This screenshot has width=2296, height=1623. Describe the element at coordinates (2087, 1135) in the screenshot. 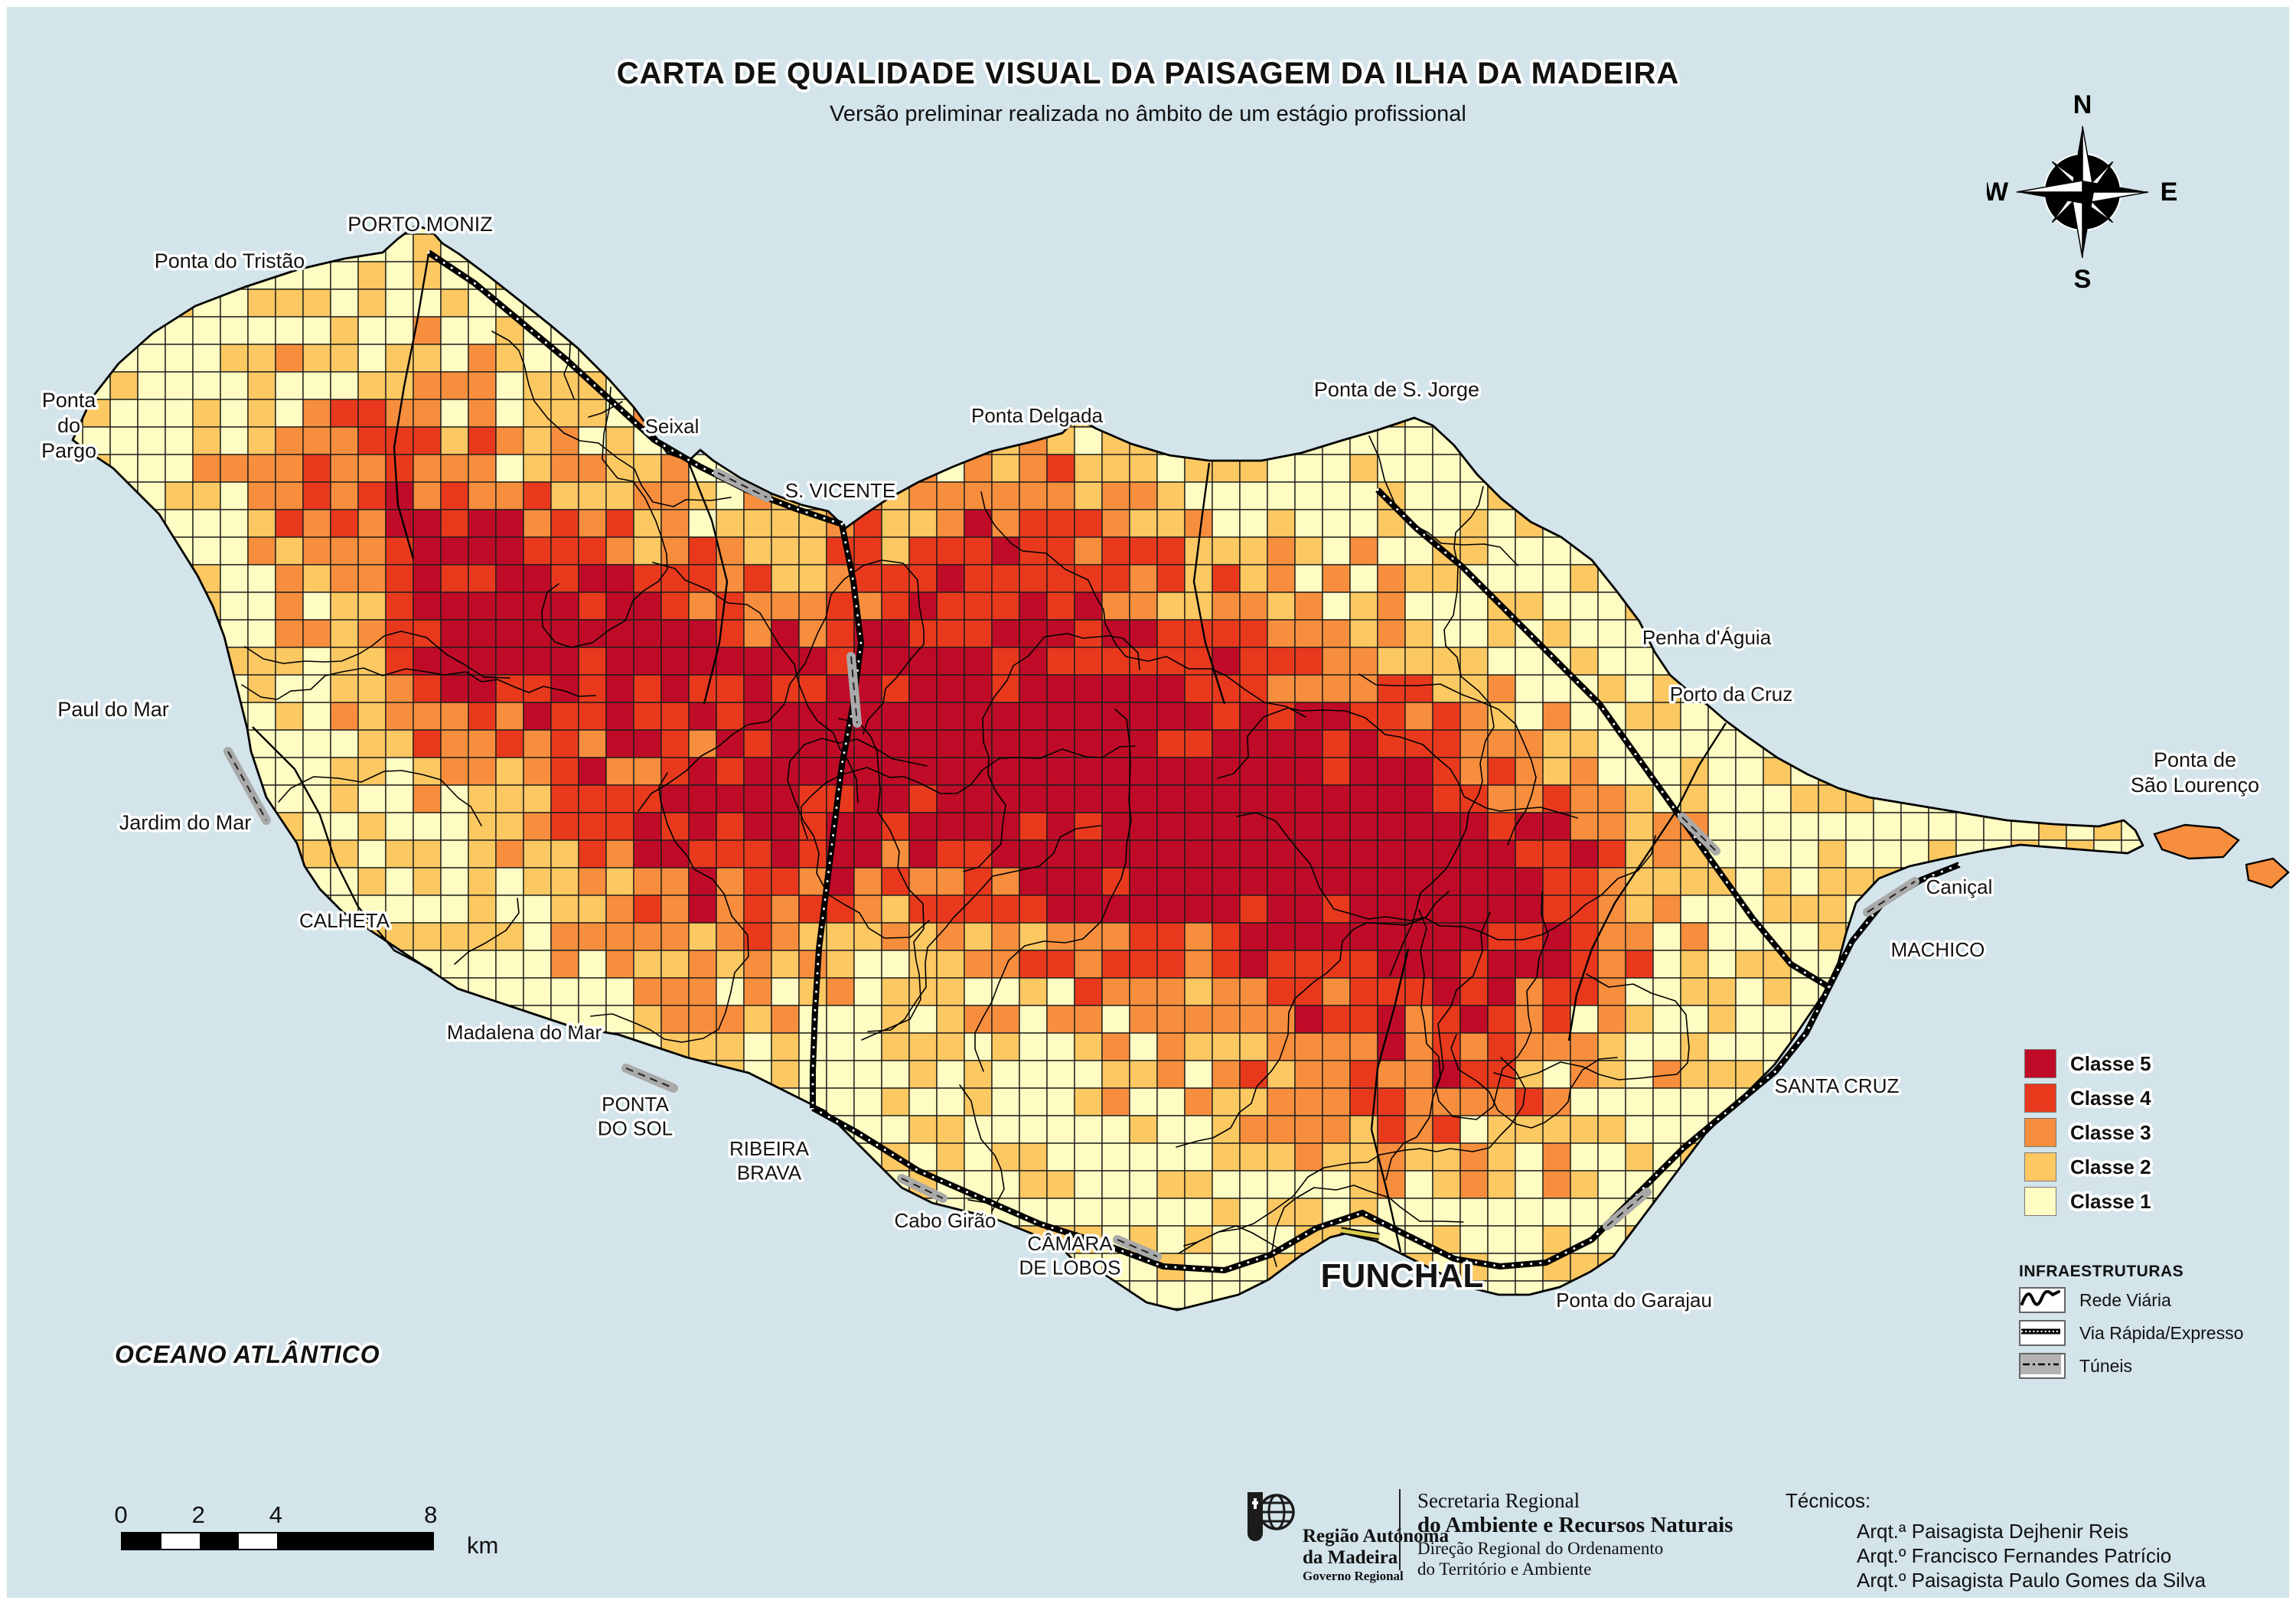

I see `class-legend: Classe 5 Classe 4 Classe 3 Classe 2 Classe 1` at that location.